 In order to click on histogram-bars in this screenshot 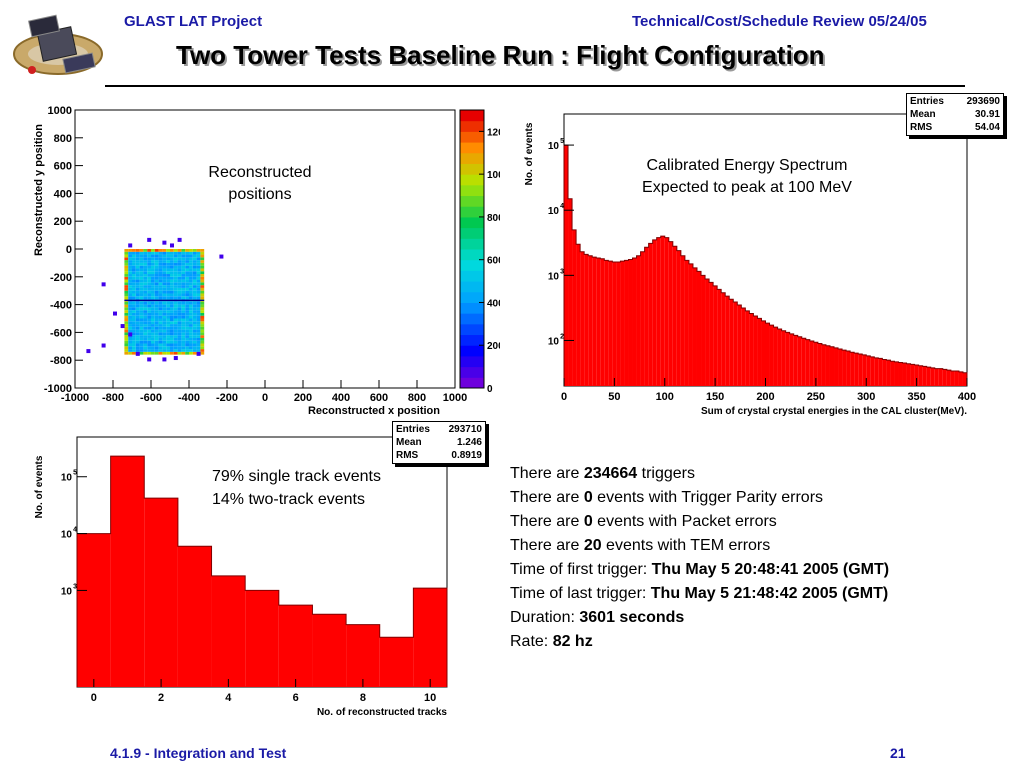, I will do `click(765, 265)`.